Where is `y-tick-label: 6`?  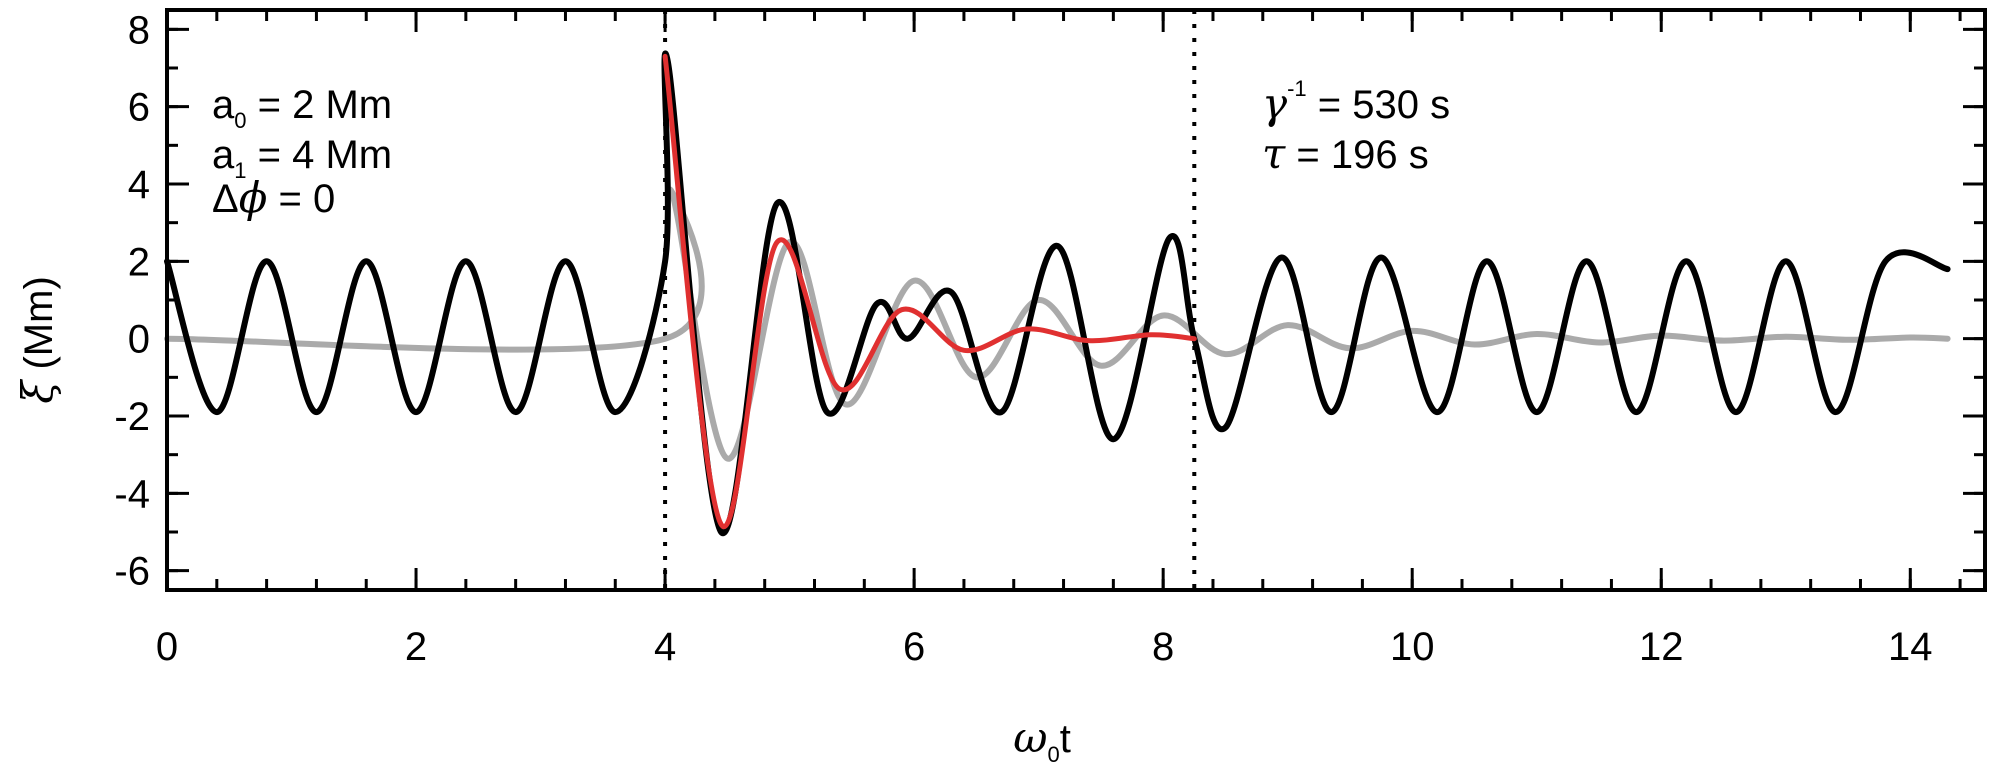 y-tick-label: 6 is located at coordinates (139, 108).